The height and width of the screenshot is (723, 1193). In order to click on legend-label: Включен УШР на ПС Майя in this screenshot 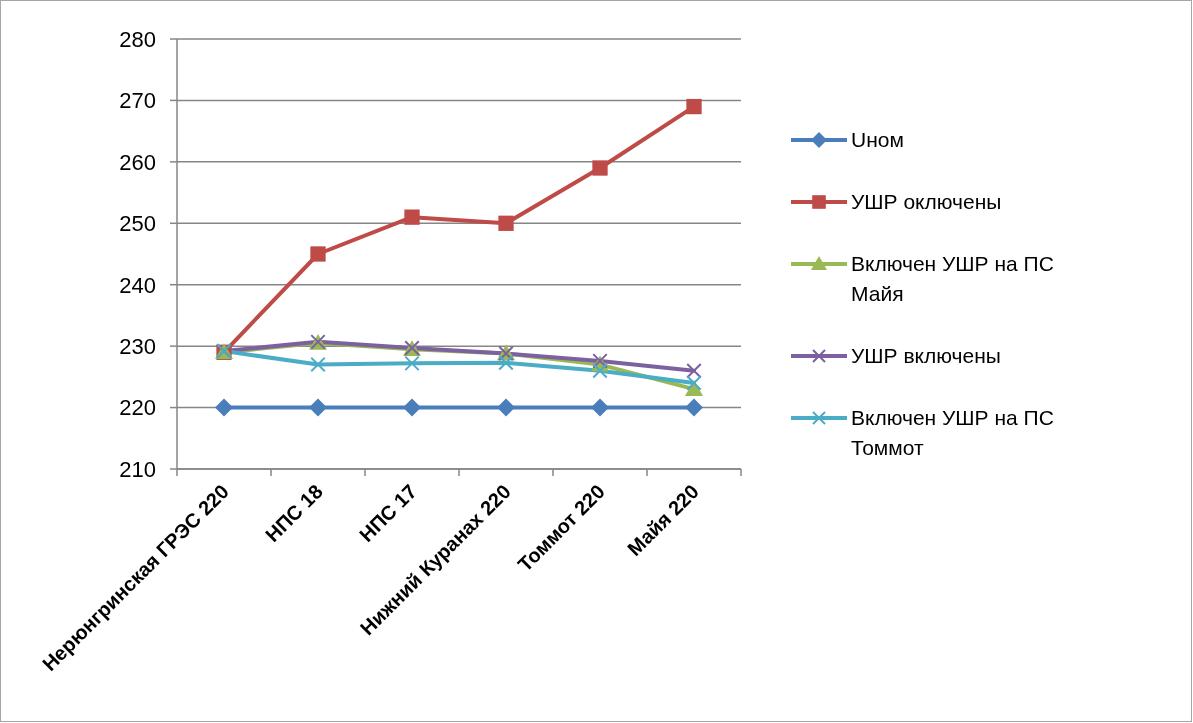, I will do `click(953, 279)`.